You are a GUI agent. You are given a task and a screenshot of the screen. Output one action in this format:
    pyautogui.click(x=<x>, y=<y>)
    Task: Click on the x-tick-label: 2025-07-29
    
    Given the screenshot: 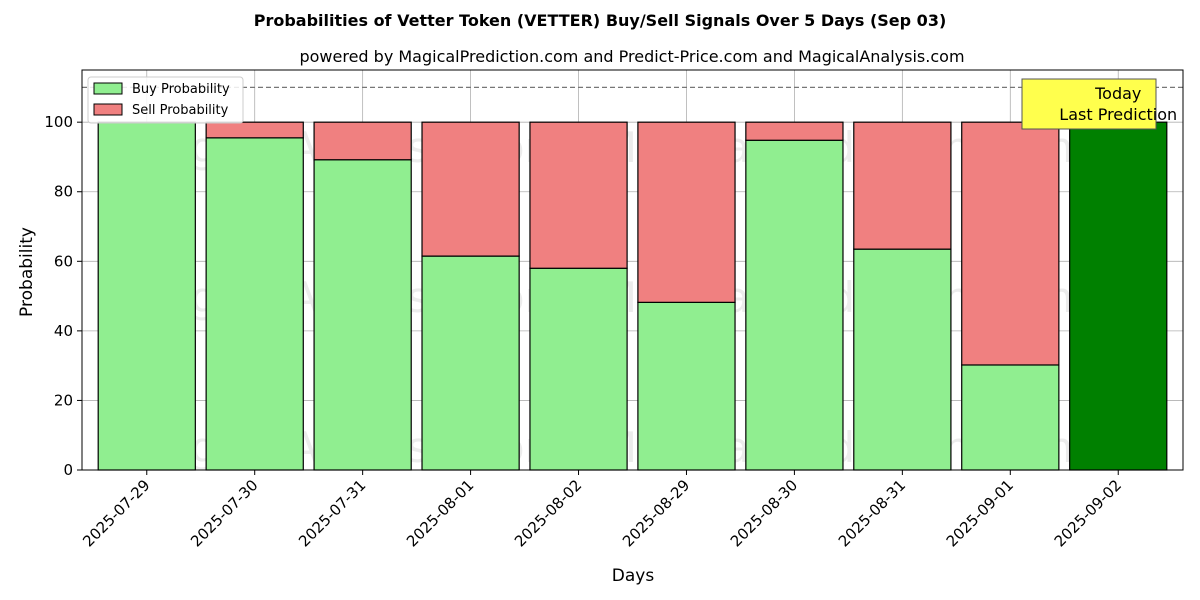 What is the action you would take?
    pyautogui.click(x=116, y=513)
    